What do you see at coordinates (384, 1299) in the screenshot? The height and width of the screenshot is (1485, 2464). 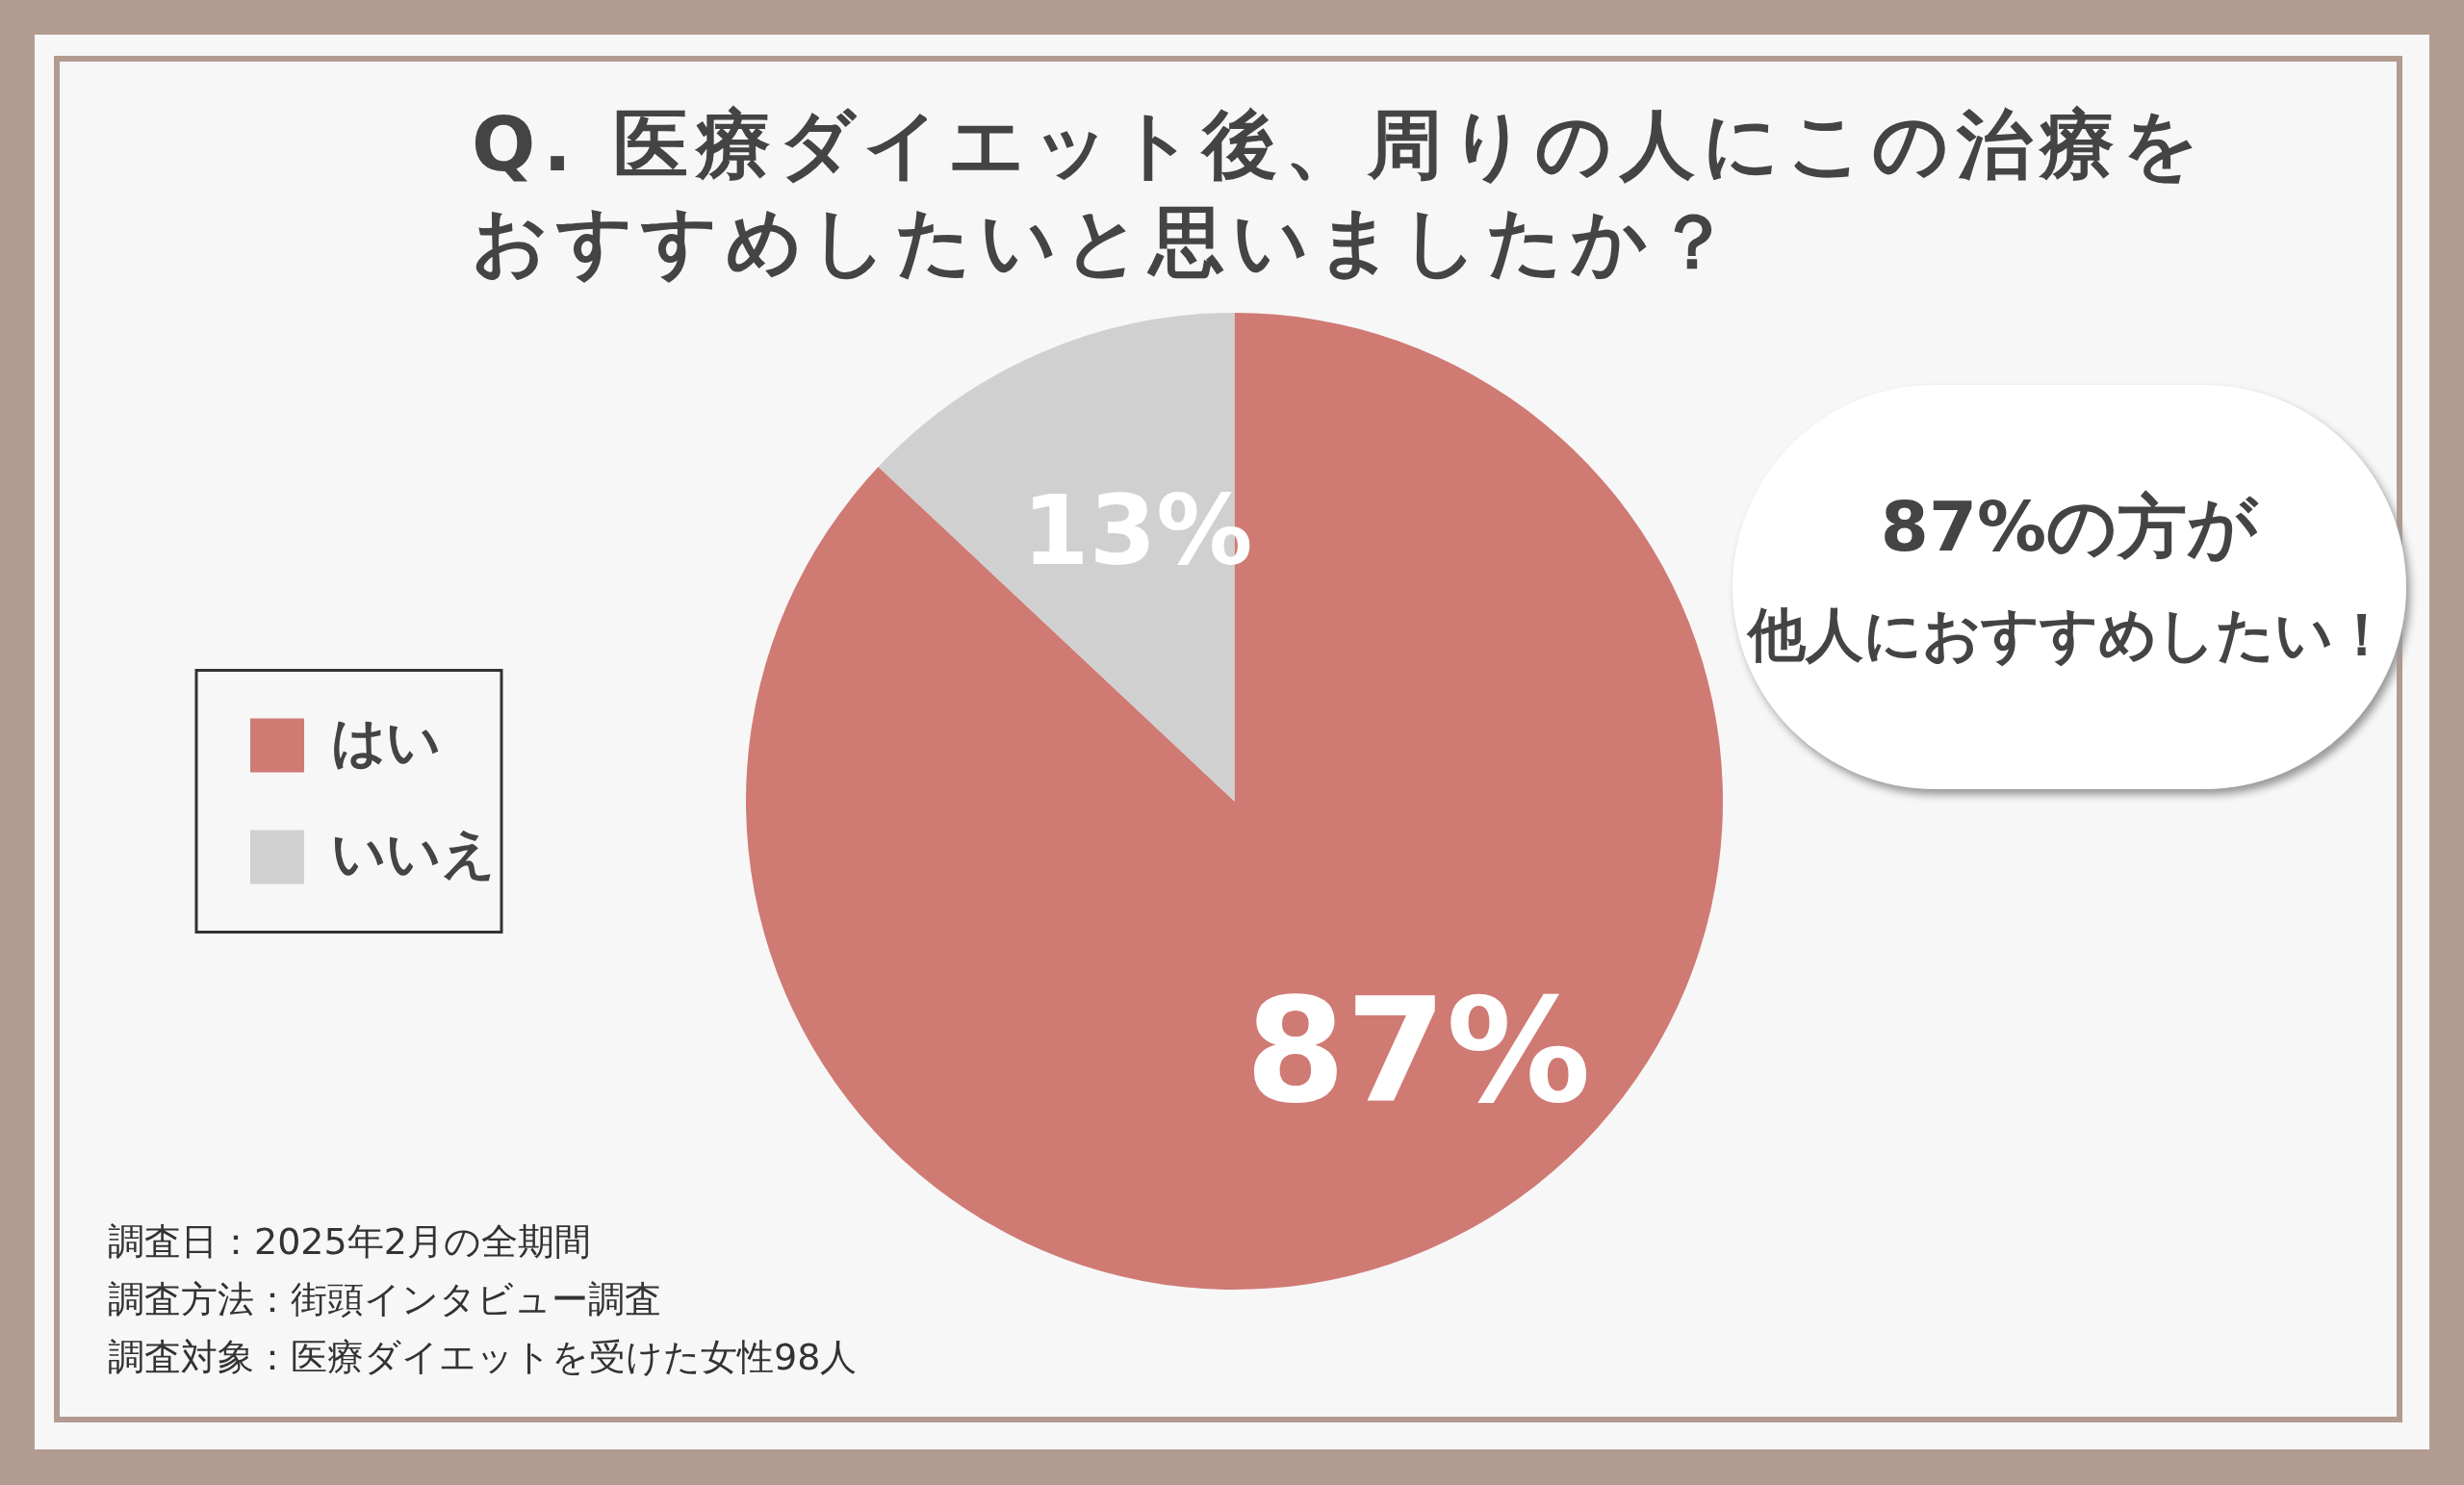 I see `text: 調査方法：街頭インタビュー調査` at bounding box center [384, 1299].